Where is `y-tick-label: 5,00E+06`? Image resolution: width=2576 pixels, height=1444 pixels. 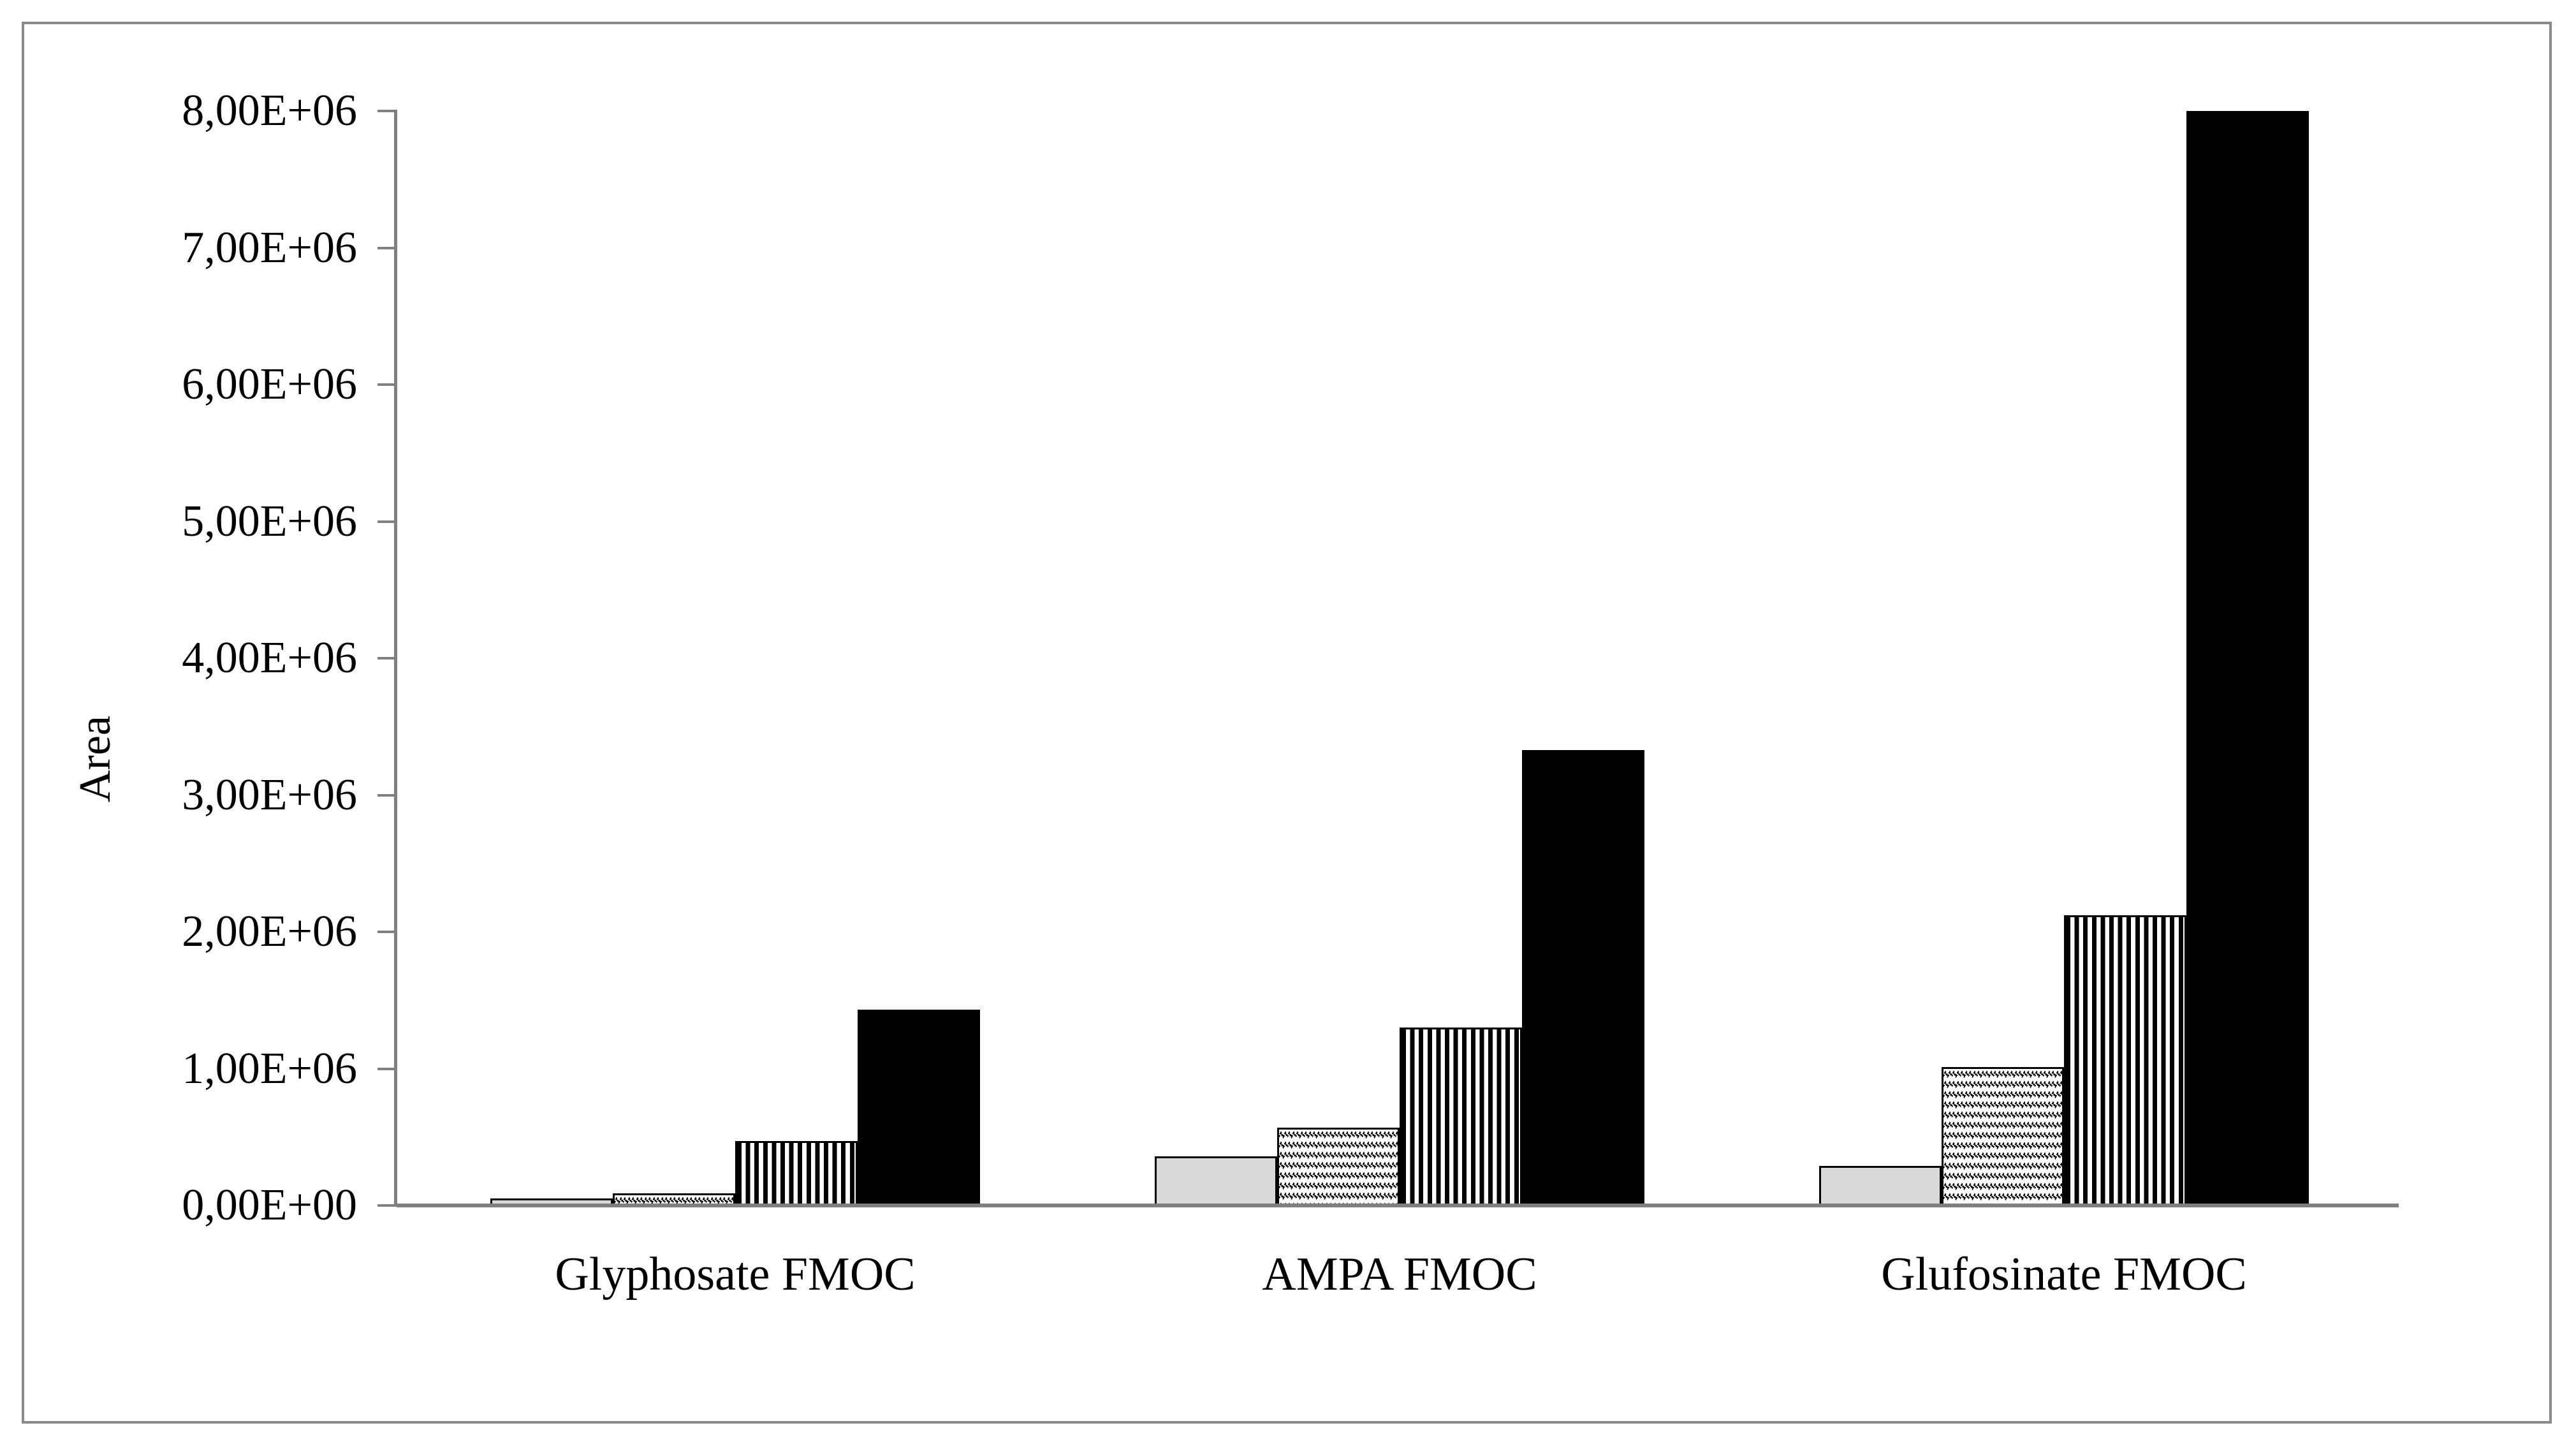
y-tick-label: 5,00E+06 is located at coordinates (269, 521).